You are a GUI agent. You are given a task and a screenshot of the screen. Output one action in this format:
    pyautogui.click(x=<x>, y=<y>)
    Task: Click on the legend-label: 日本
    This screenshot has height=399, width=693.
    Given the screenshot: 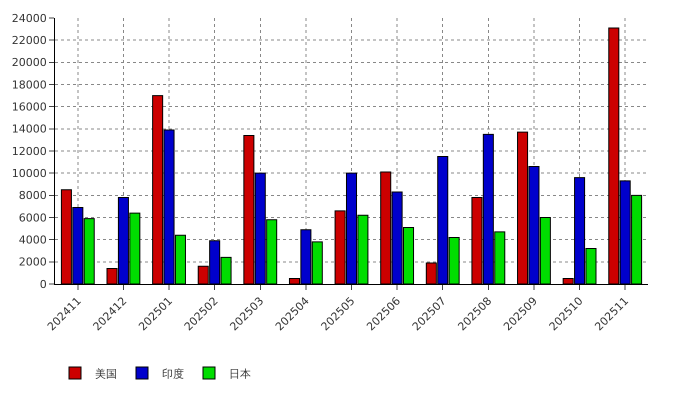 What is the action you would take?
    pyautogui.click(x=240, y=373)
    